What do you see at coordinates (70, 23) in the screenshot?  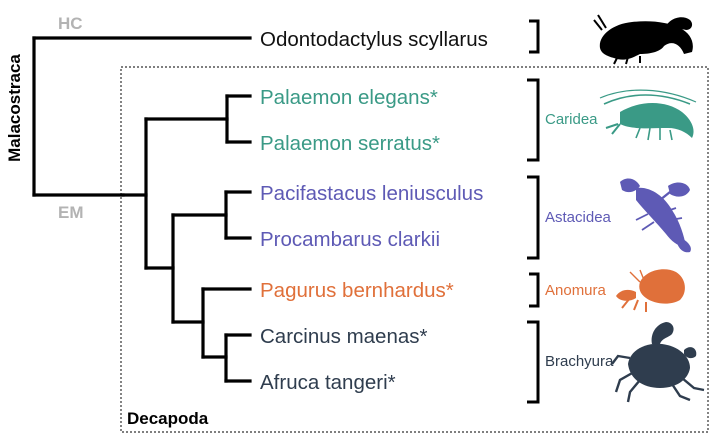 I see `hc-marker: HC` at bounding box center [70, 23].